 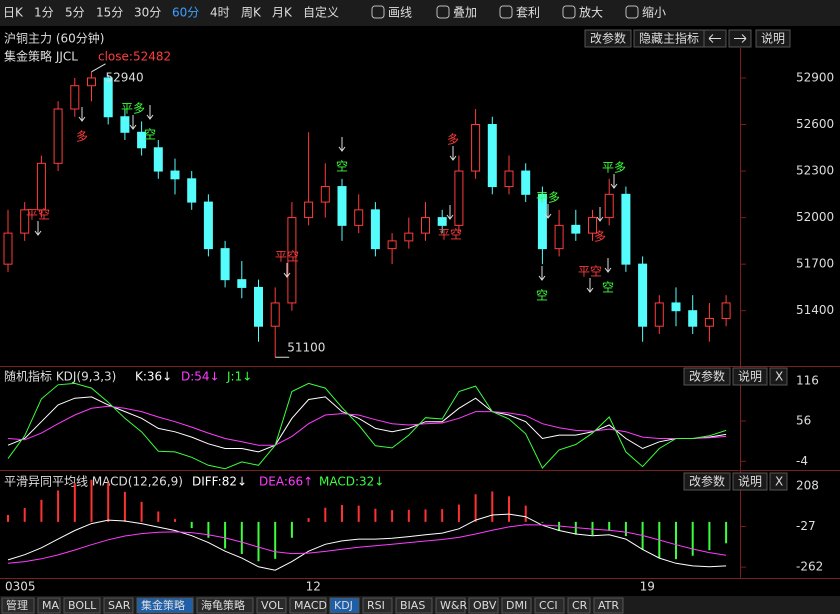 I want to click on period-button: 周K, so click(x=251, y=13).